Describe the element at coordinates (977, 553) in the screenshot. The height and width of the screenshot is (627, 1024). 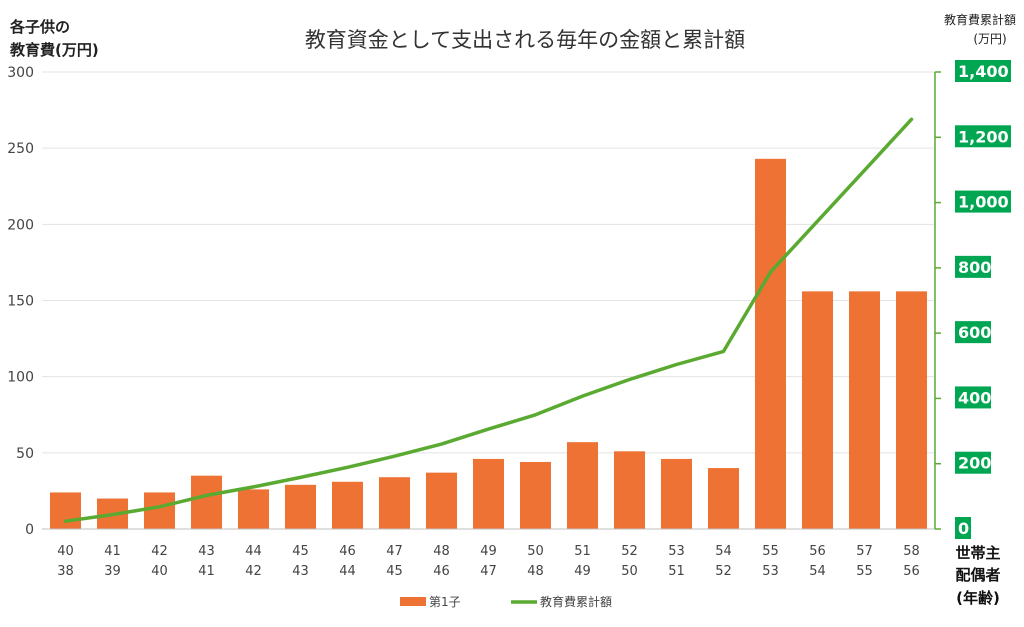
I see `x-axis-label-line-1: 世帯主` at that location.